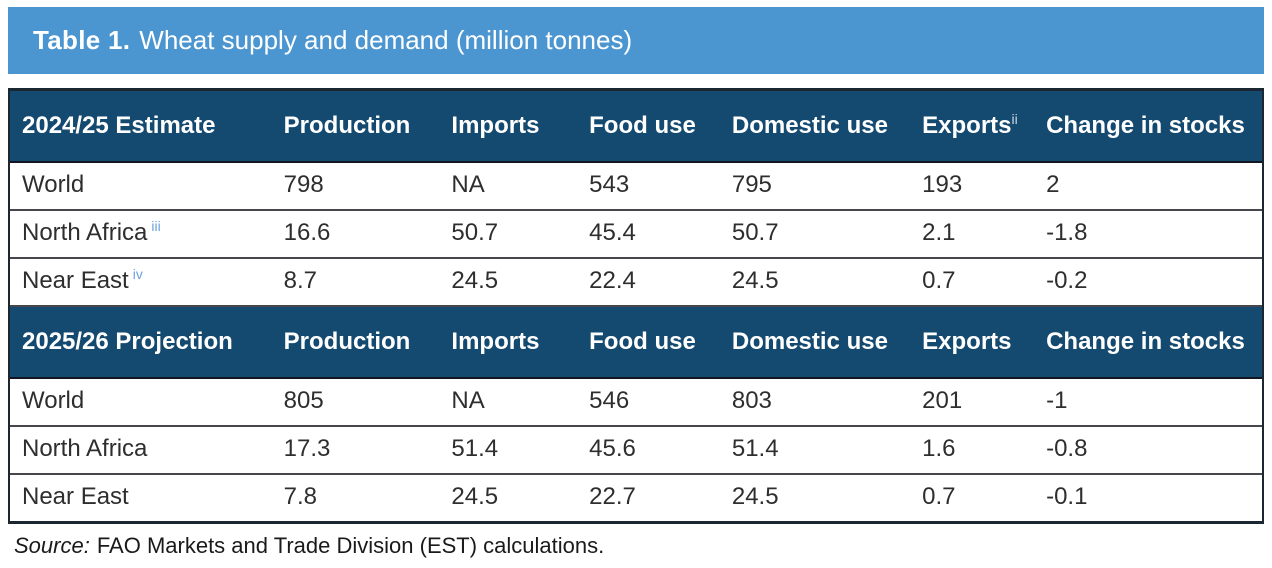 This screenshot has width=1272, height=568. Describe the element at coordinates (1148, 282) in the screenshot. I see `value-cell: -0.2` at that location.